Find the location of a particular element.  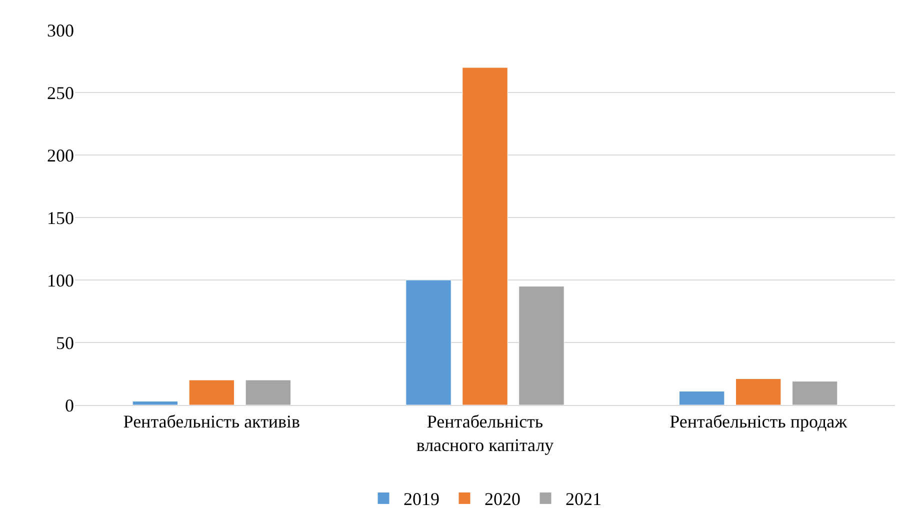

y-tick-label: 300 is located at coordinates (60, 30).